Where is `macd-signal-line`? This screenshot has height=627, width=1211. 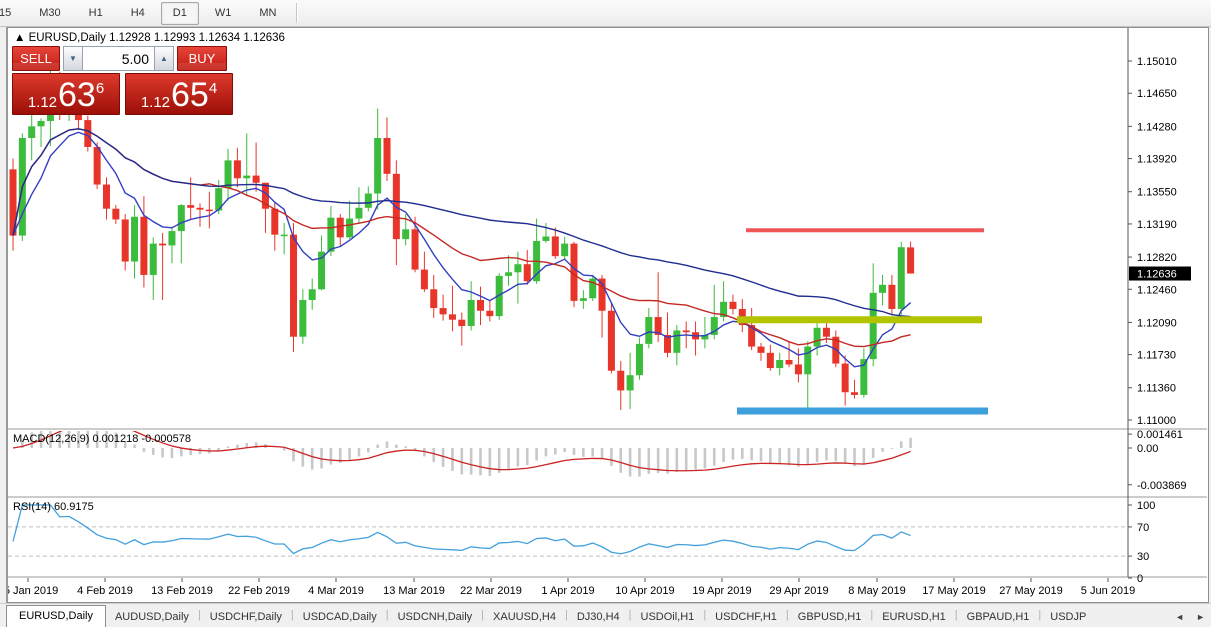 macd-signal-line is located at coordinates (461, 451).